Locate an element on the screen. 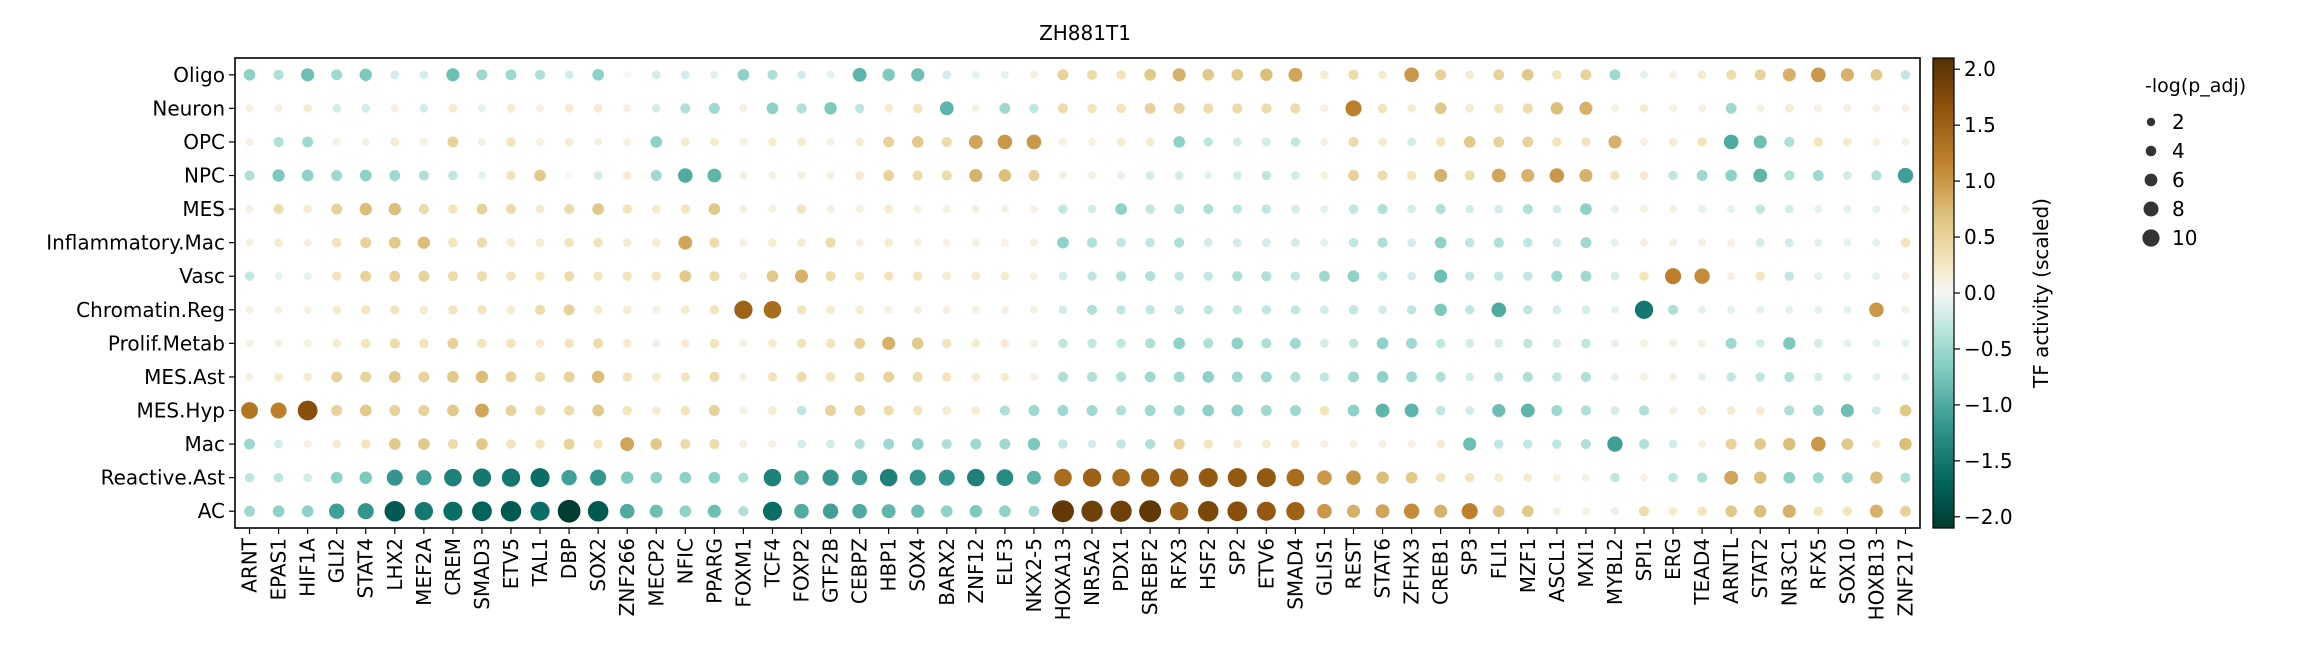  dot-OPC-NR3C1 is located at coordinates (1789, 142).